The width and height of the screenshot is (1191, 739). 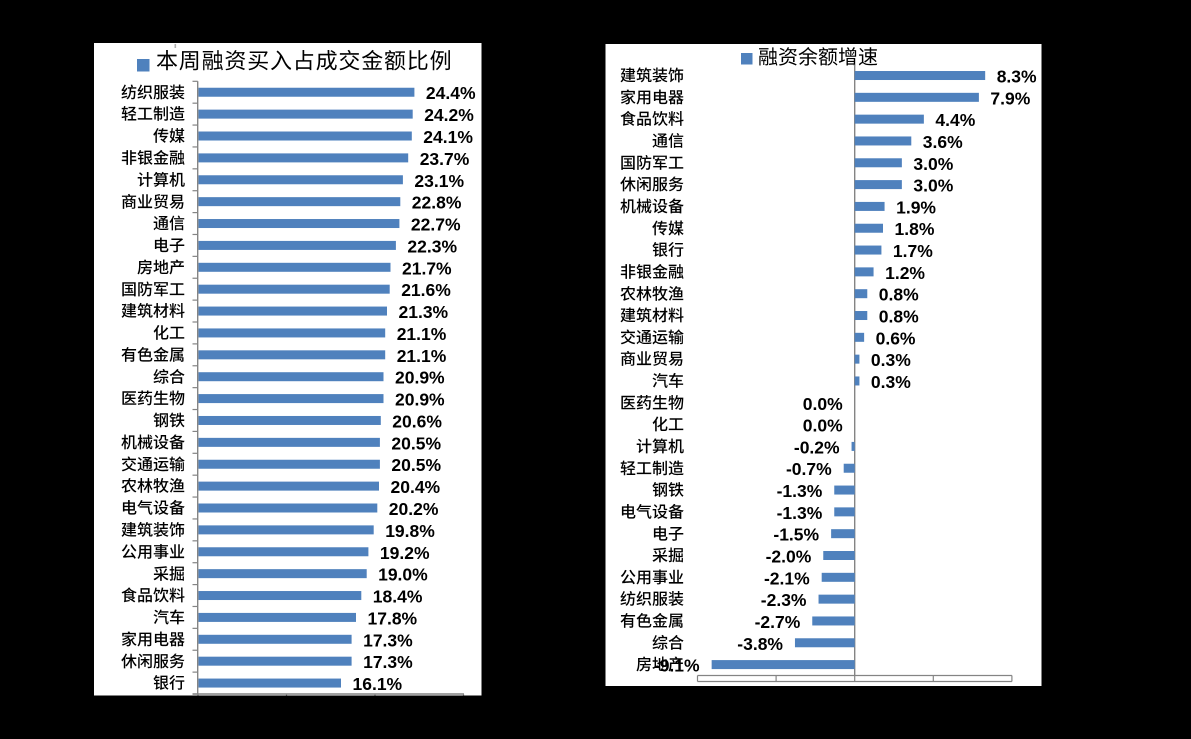 I want to click on svg-text: 纺织服装, so click(x=153, y=91).